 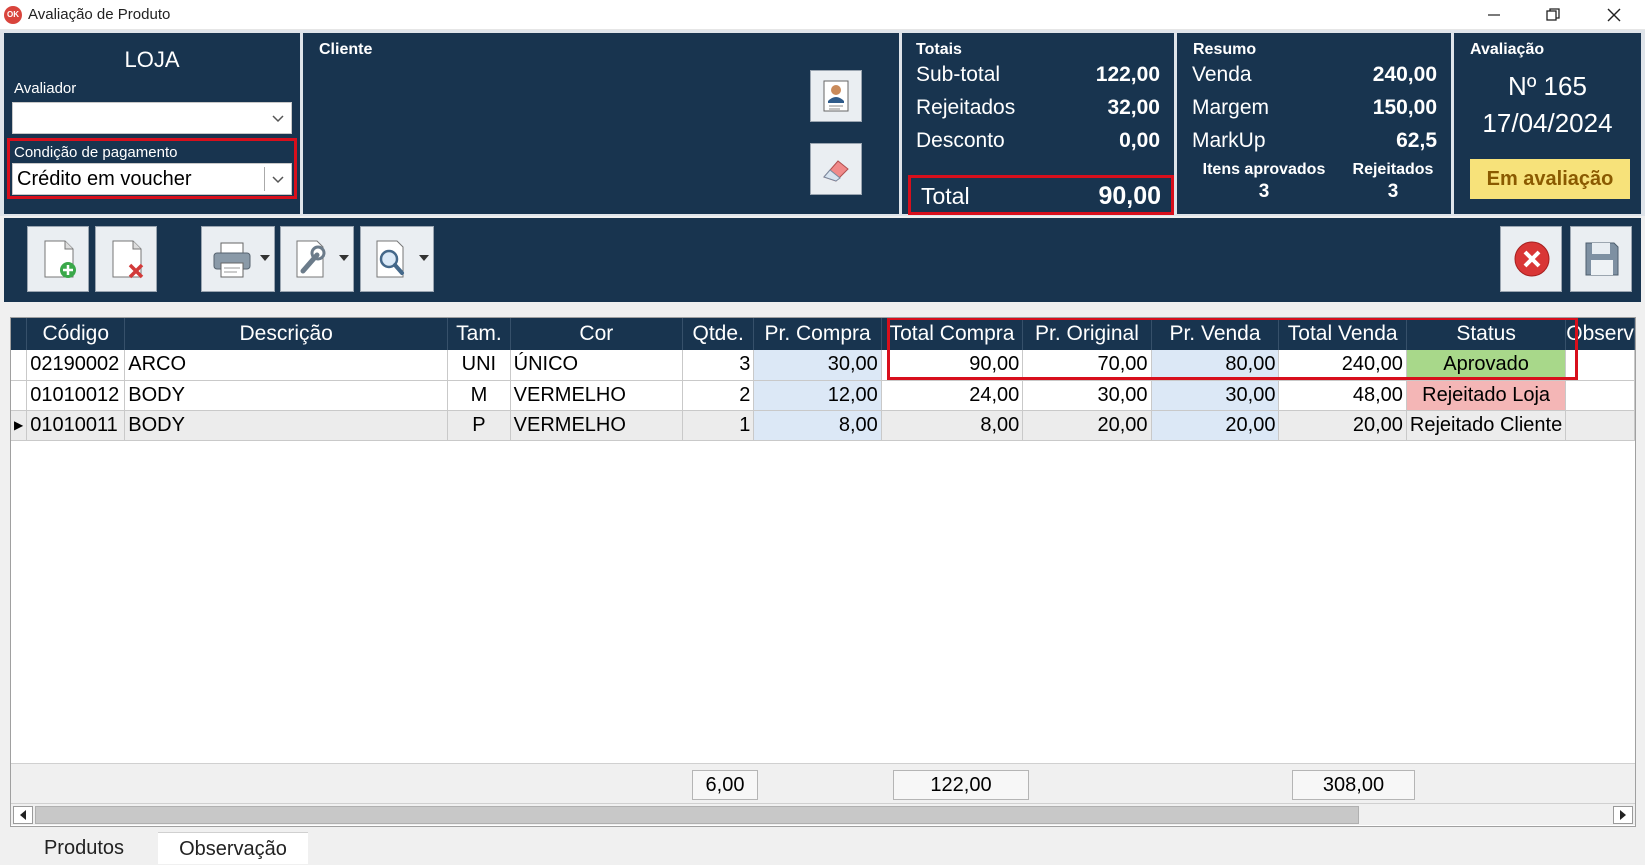 What do you see at coordinates (961, 785) in the screenshot?
I see `sum-total-compra: 122,00` at bounding box center [961, 785].